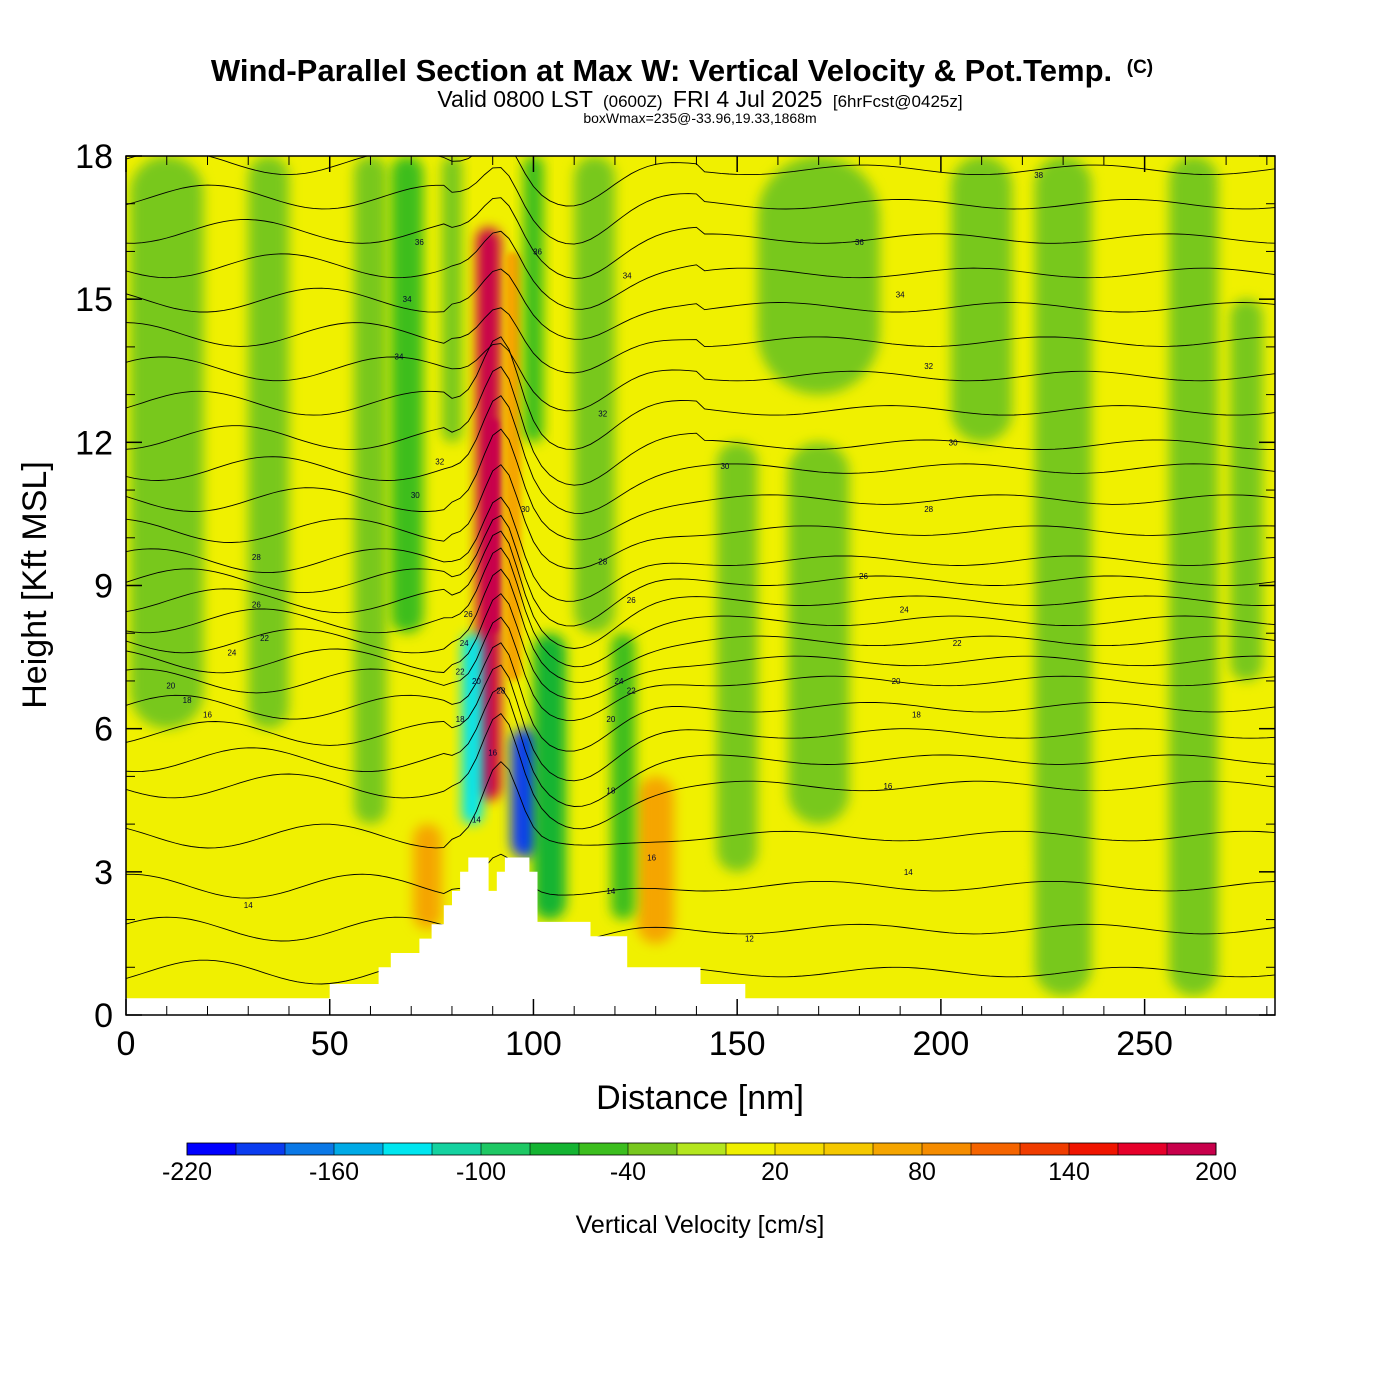 The image size is (1400, 1400). What do you see at coordinates (628, 1172) in the screenshot?
I see `colorbar-tick-label: -40` at bounding box center [628, 1172].